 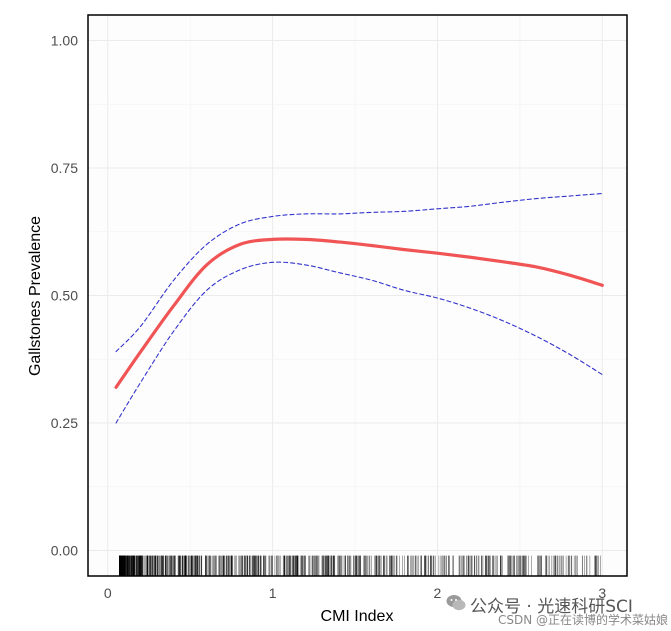 I want to click on watermark-credit: CSDN @正在读博的学术菜姑娘, so click(x=583, y=620).